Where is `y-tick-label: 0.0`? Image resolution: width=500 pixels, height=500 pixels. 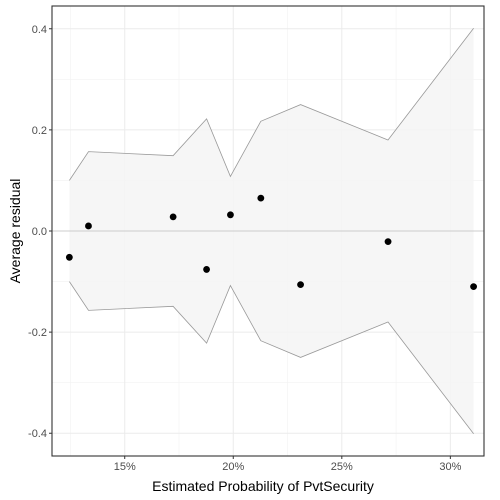
y-tick-label: 0.0 is located at coordinates (39, 232).